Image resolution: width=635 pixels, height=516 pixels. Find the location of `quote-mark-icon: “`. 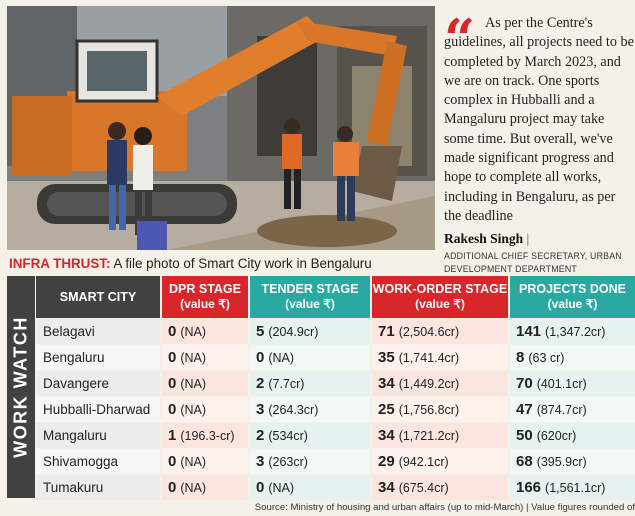

quote-mark-icon: “ is located at coordinates (460, 39).